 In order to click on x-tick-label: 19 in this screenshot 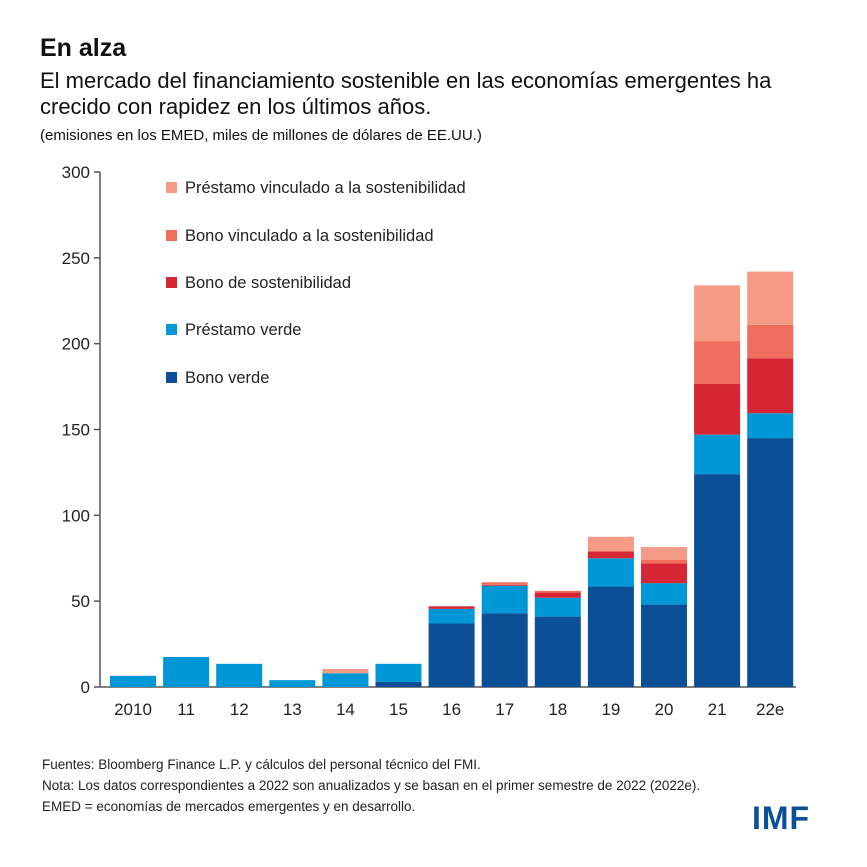, I will do `click(610, 709)`.